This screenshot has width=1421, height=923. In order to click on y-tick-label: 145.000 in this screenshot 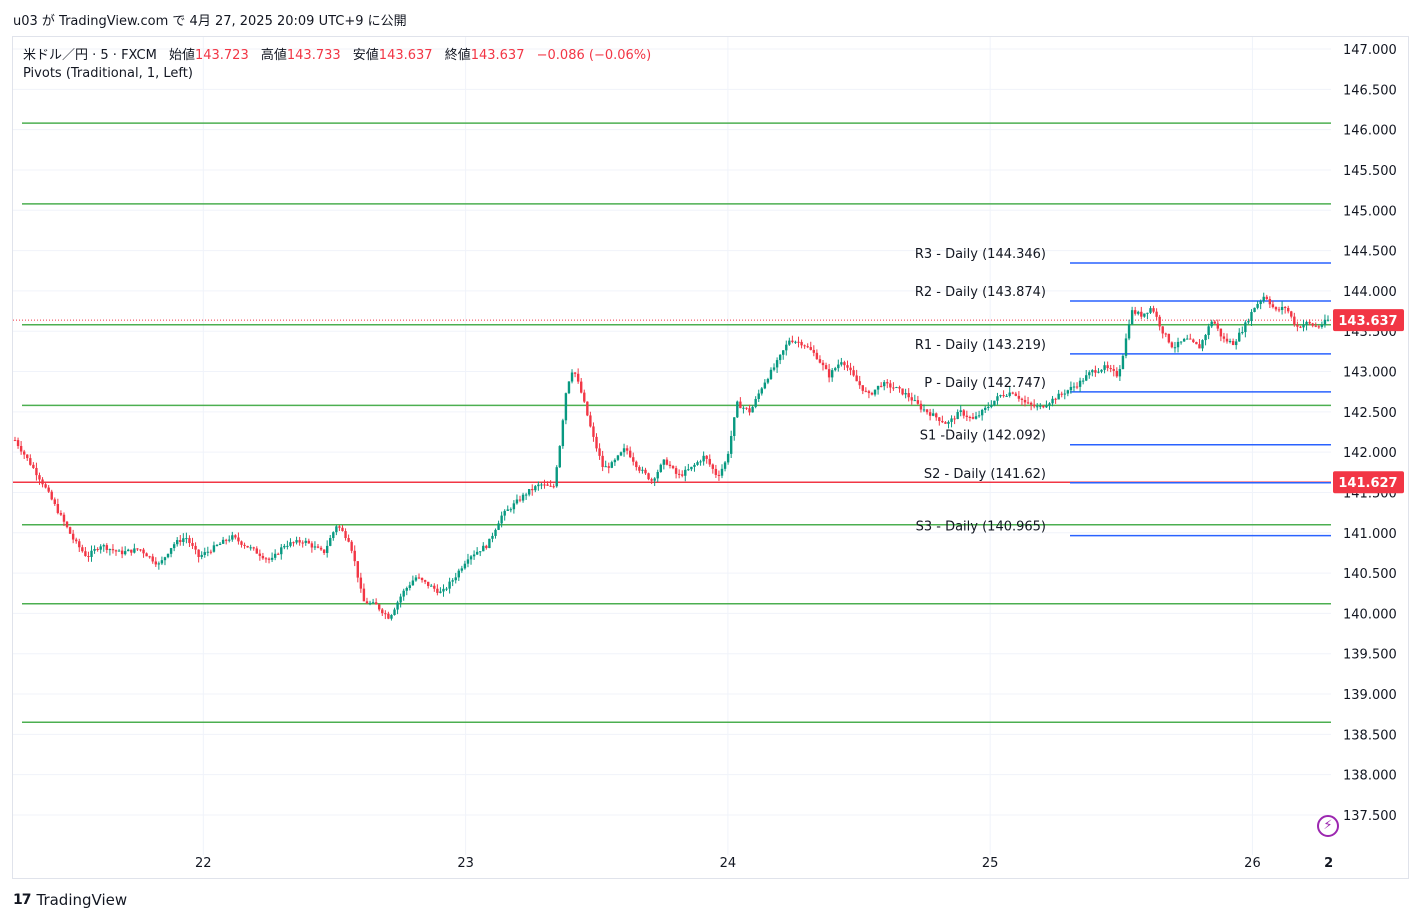, I will do `click(1370, 211)`.